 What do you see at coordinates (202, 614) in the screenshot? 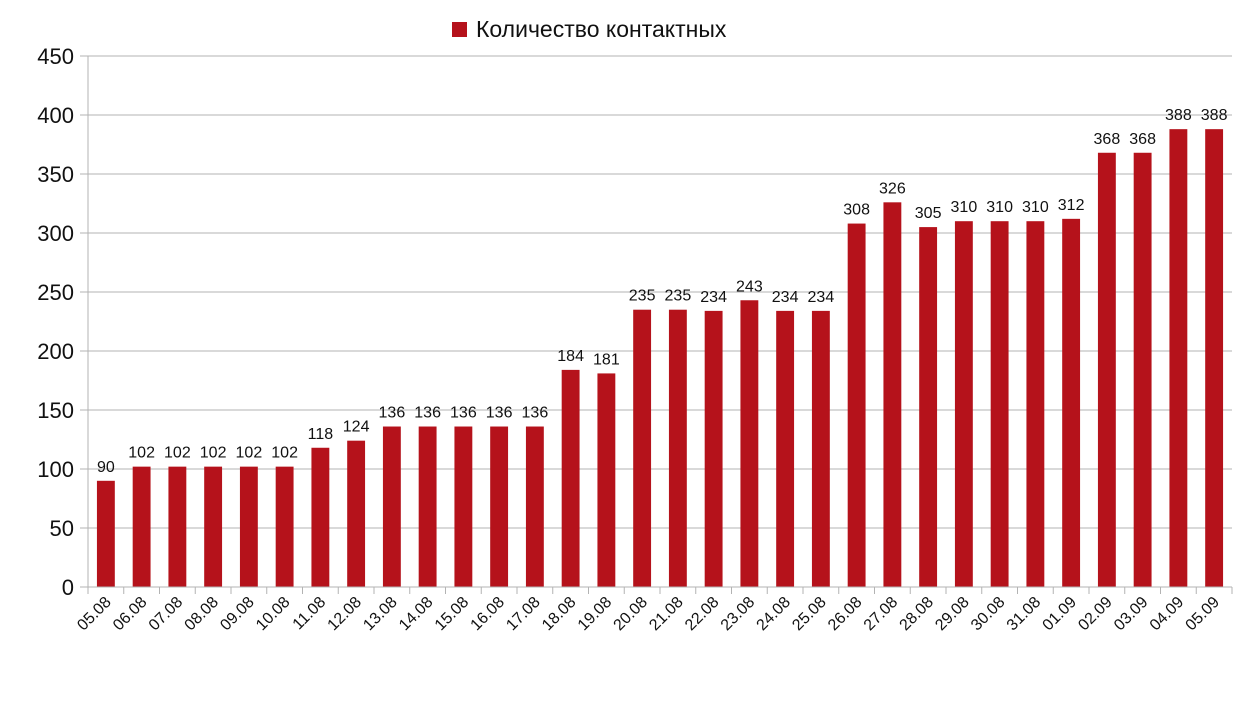
I see `x-tick-label: 08.08` at bounding box center [202, 614].